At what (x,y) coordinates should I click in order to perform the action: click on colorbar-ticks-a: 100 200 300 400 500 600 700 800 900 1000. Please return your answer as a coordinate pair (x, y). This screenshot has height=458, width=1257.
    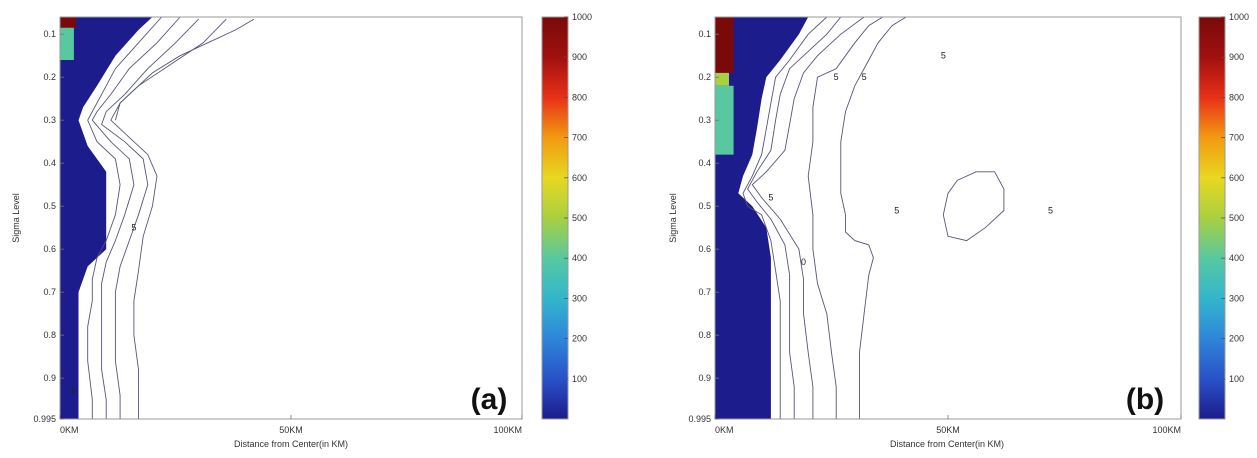
    Looking at the image, I should click on (578, 198).